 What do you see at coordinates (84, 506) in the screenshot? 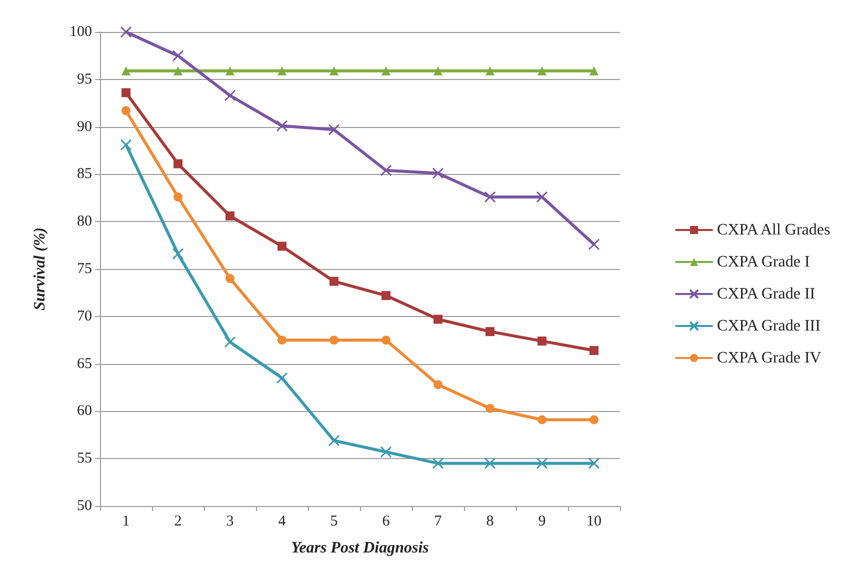
I see `y-tick-label: 50` at bounding box center [84, 506].